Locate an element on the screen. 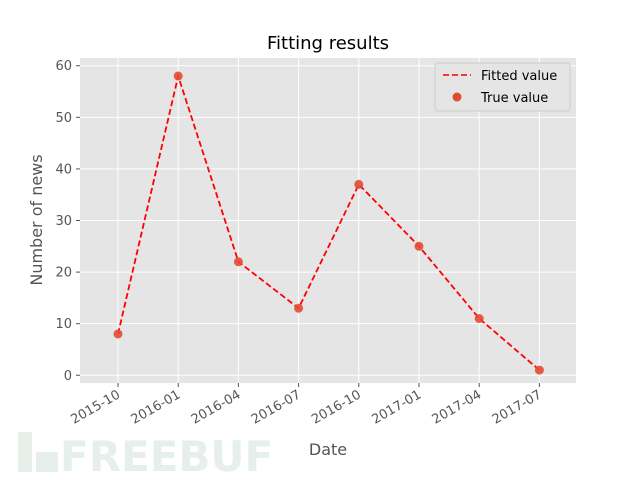 The image size is (640, 480). y-tick-label: 60 is located at coordinates (63, 66).